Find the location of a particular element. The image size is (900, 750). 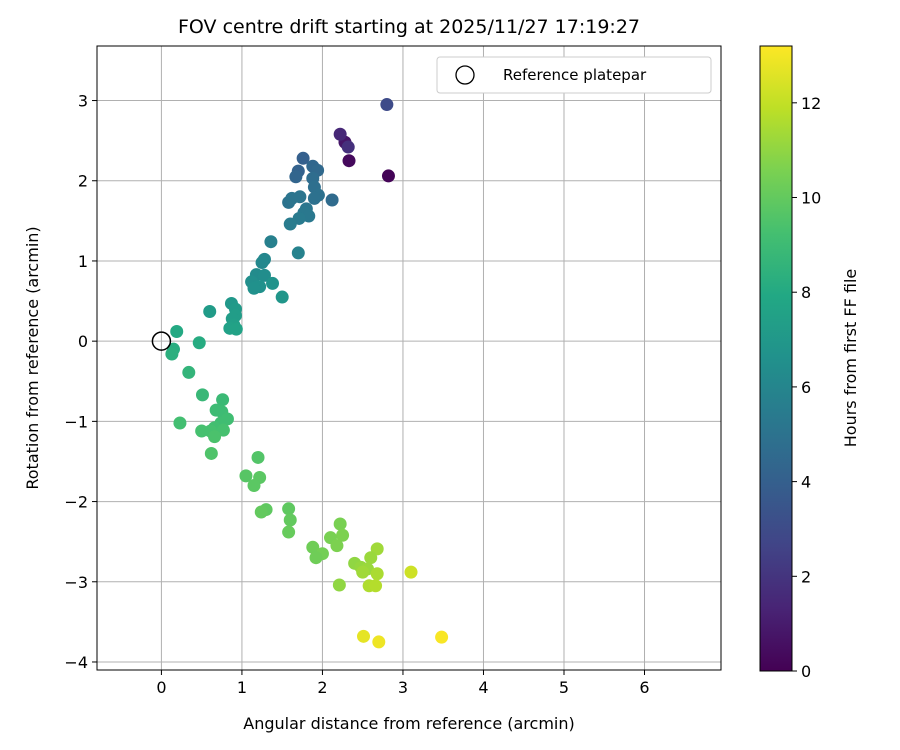

colorbar-ticks: 0 2 4 6 8 10 12 is located at coordinates (806, 387).